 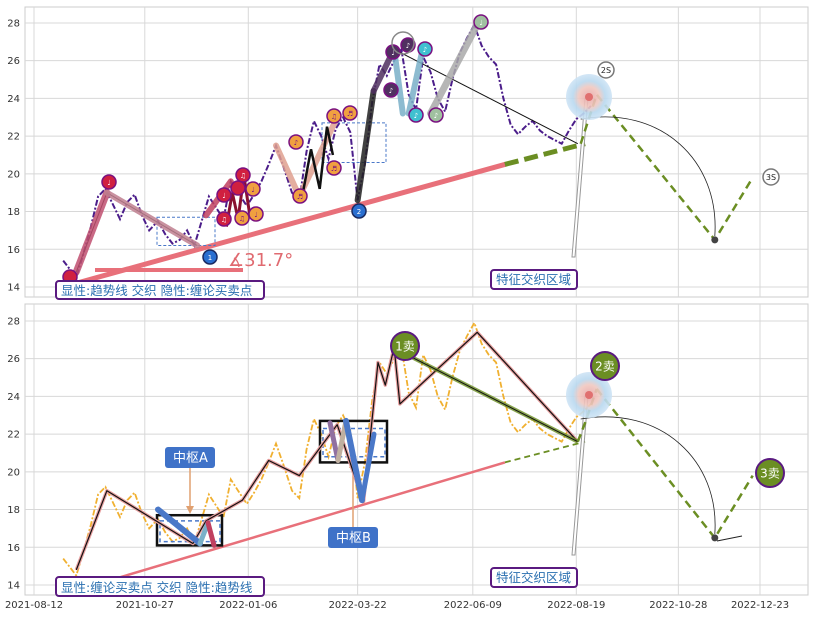 I want to click on zhongshu-b-label-box, so click(x=353, y=537).